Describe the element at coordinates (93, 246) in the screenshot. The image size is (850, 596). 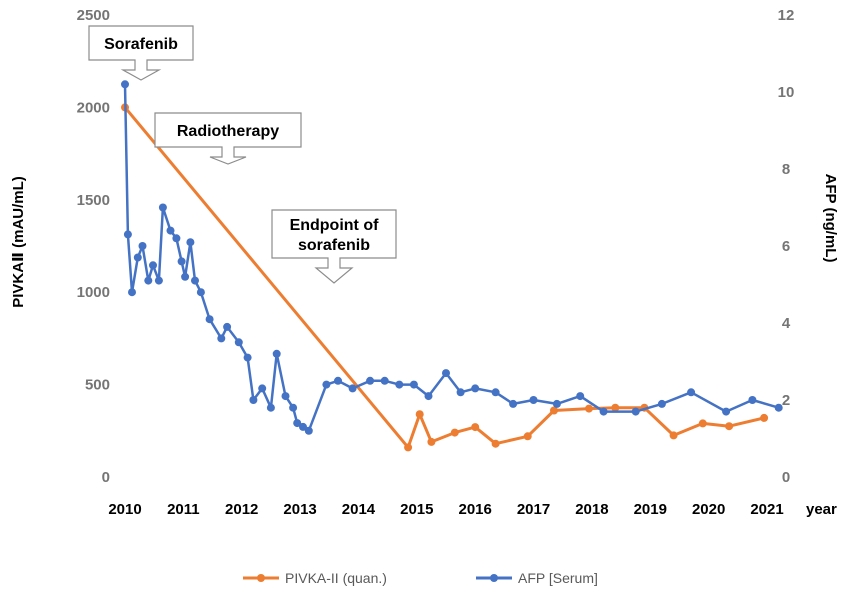
I see `left-y-axis-ticks: 0 500 1000 1500 2000 2500` at that location.